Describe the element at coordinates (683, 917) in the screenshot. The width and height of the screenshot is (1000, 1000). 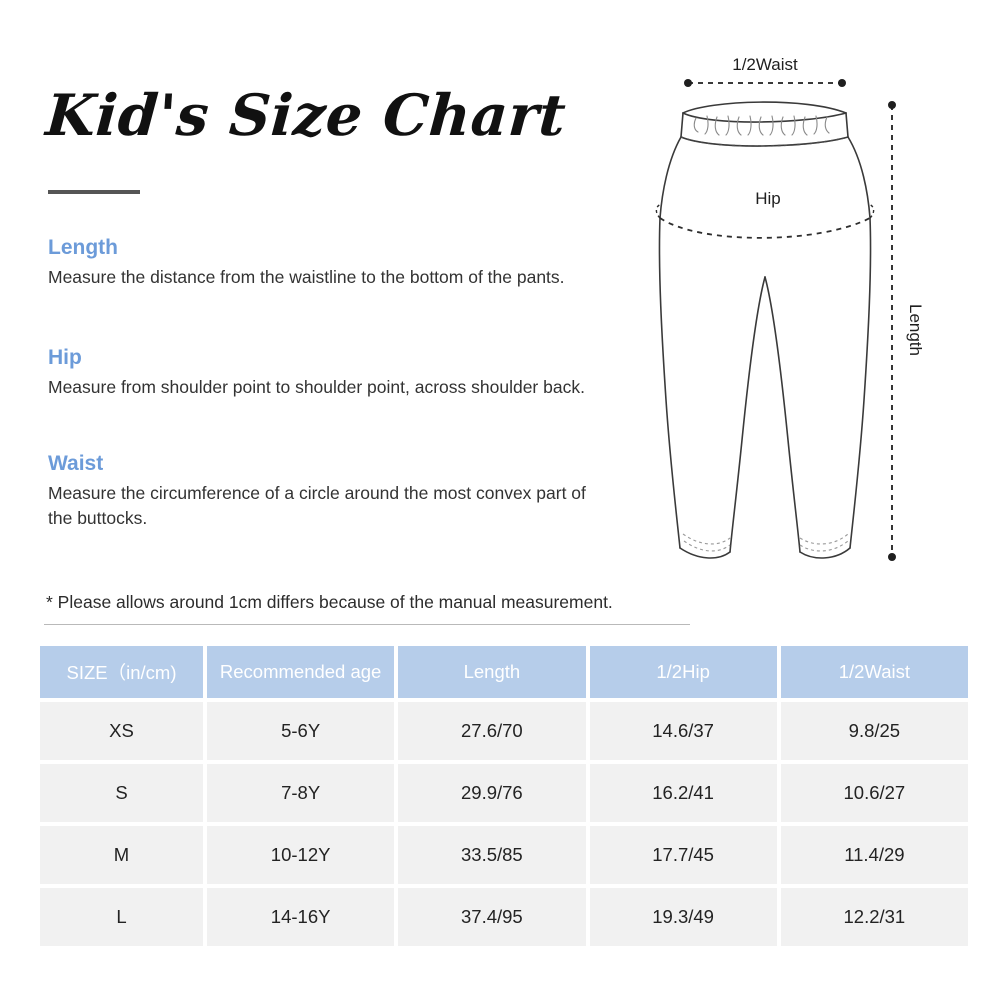
I see `cell-half-hip: 19.3/49` at that location.